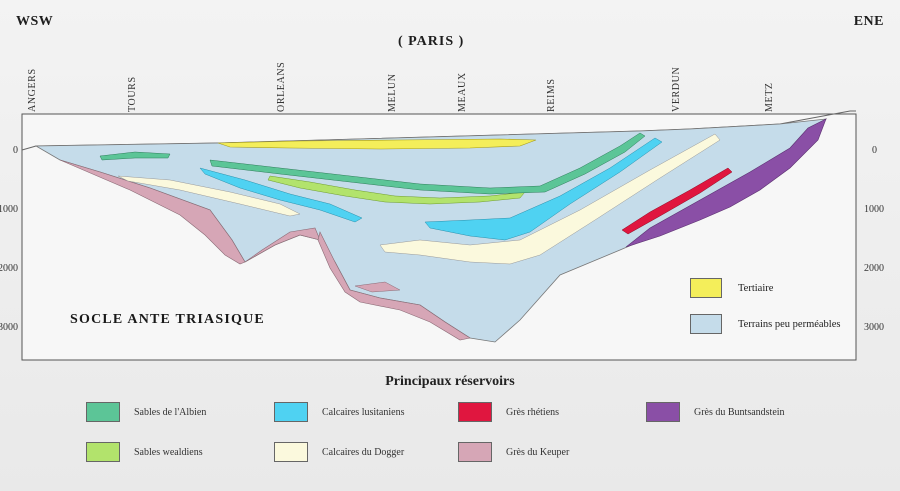  Describe the element at coordinates (538, 452) in the screenshot. I see `legend-label: Grès du Keuper` at that location.